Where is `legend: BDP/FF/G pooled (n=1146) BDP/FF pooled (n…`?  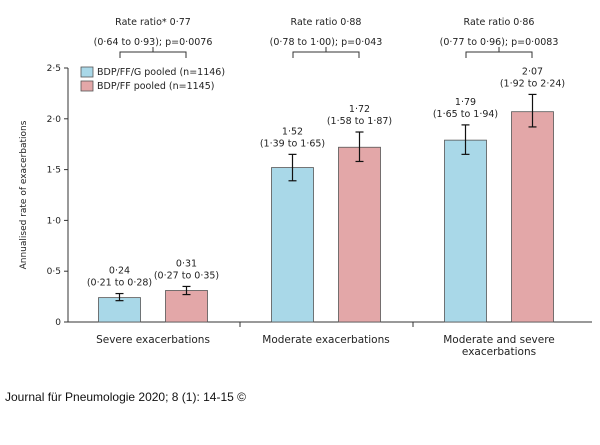
legend: BDP/FF/G pooled (n=1146) BDP/FF pooled (n… is located at coordinates (152, 79).